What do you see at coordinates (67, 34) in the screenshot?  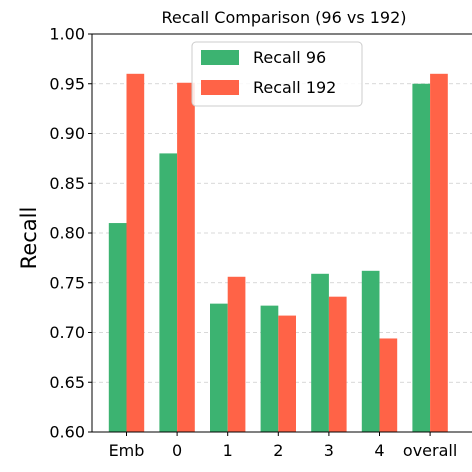 I see `y-tick-label: 1.00` at bounding box center [67, 34].